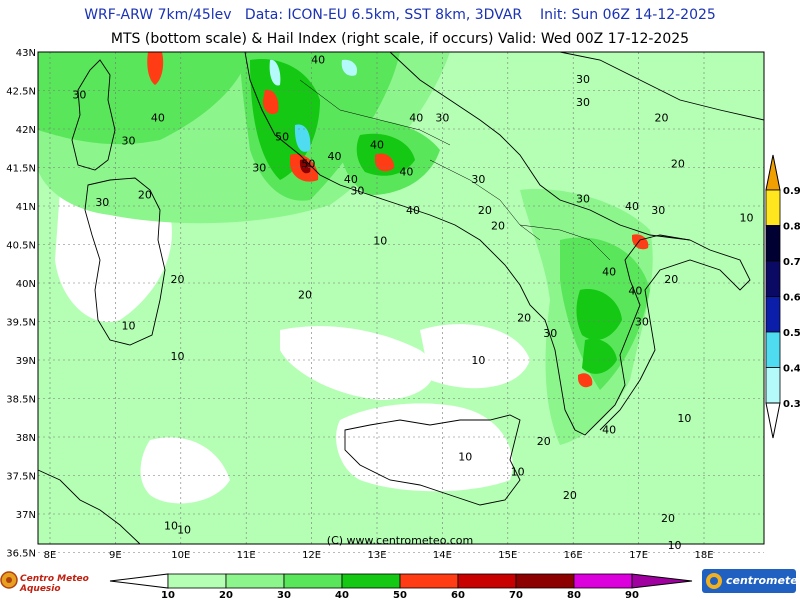 Image resolution: width=800 pixels, height=600 pixels. What do you see at coordinates (115, 555) in the screenshot?
I see `lon-label: 9E` at bounding box center [115, 555].